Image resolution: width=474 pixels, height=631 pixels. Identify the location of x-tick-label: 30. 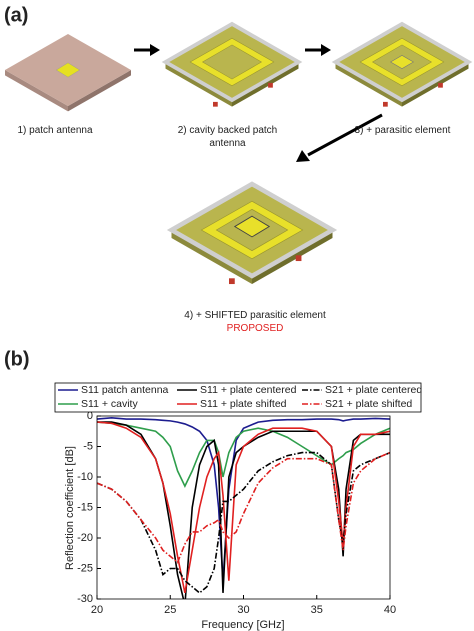
(243, 610).